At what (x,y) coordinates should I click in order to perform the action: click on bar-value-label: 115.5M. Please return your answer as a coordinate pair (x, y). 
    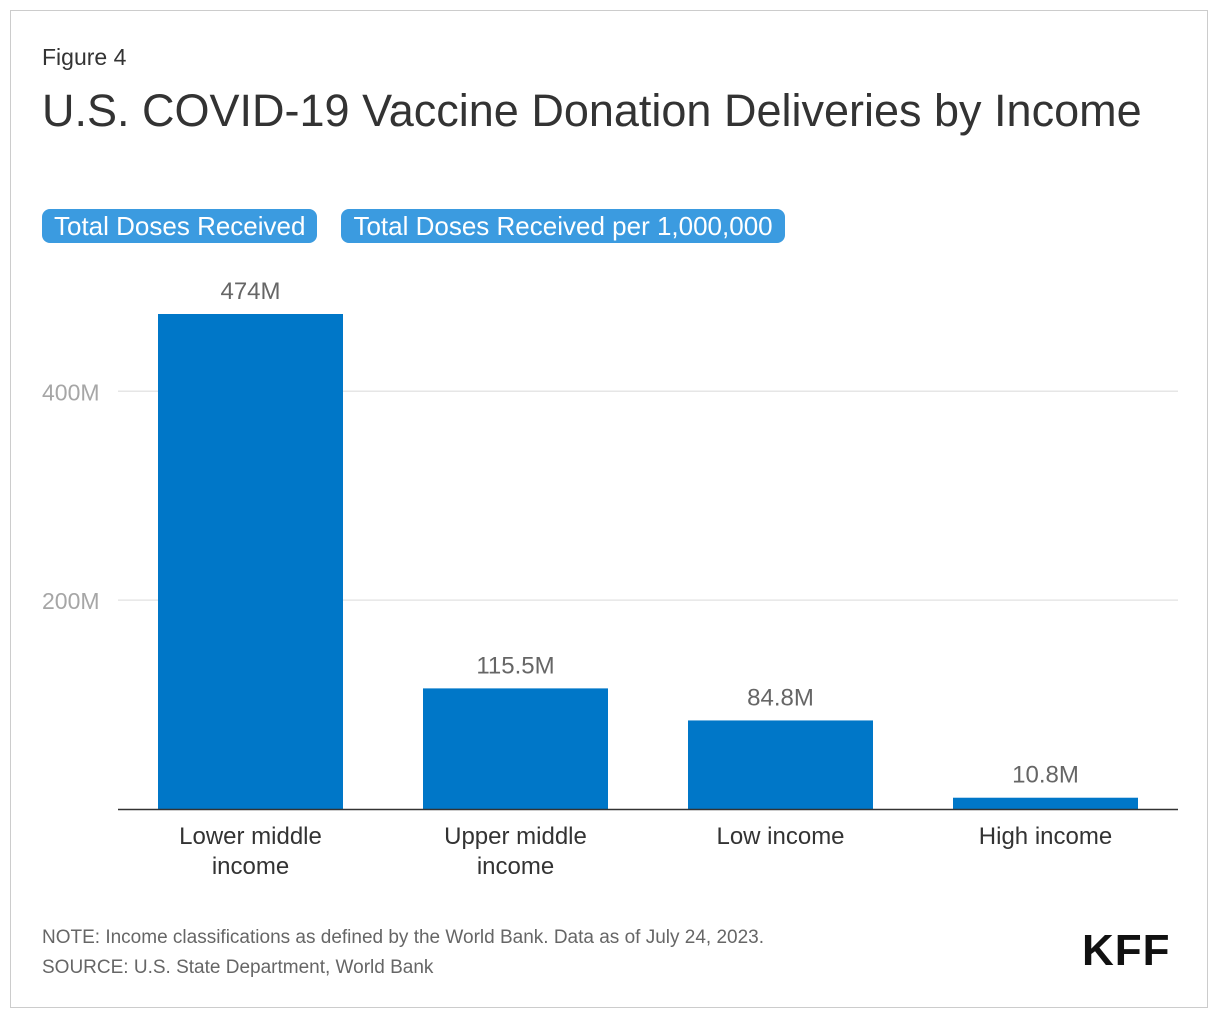
    Looking at the image, I should click on (515, 665).